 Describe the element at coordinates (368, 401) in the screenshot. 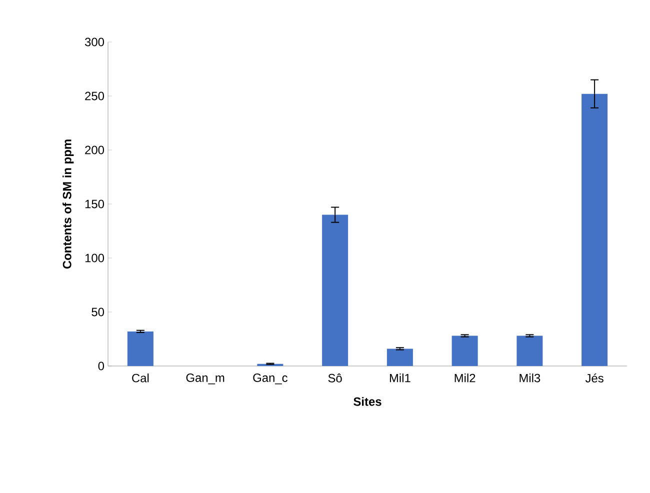

I see `x-axis-title: Sites` at that location.